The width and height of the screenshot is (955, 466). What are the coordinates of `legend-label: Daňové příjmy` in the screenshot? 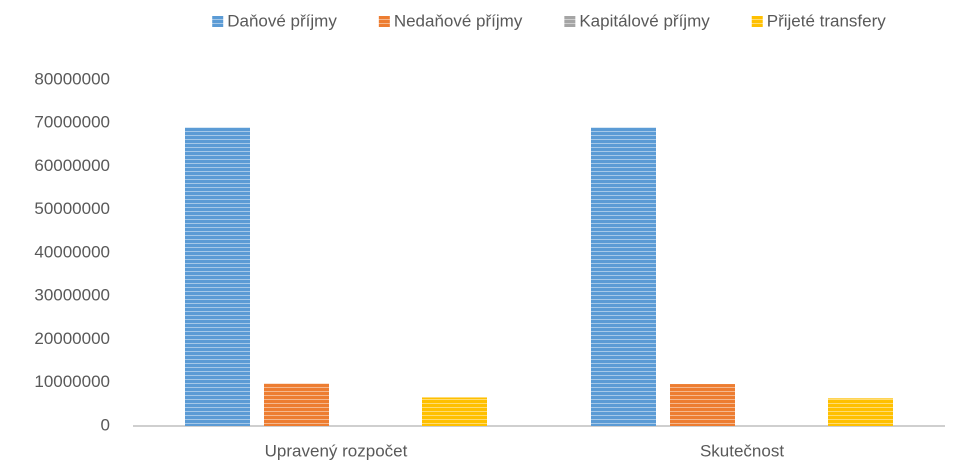 It's located at (282, 20).